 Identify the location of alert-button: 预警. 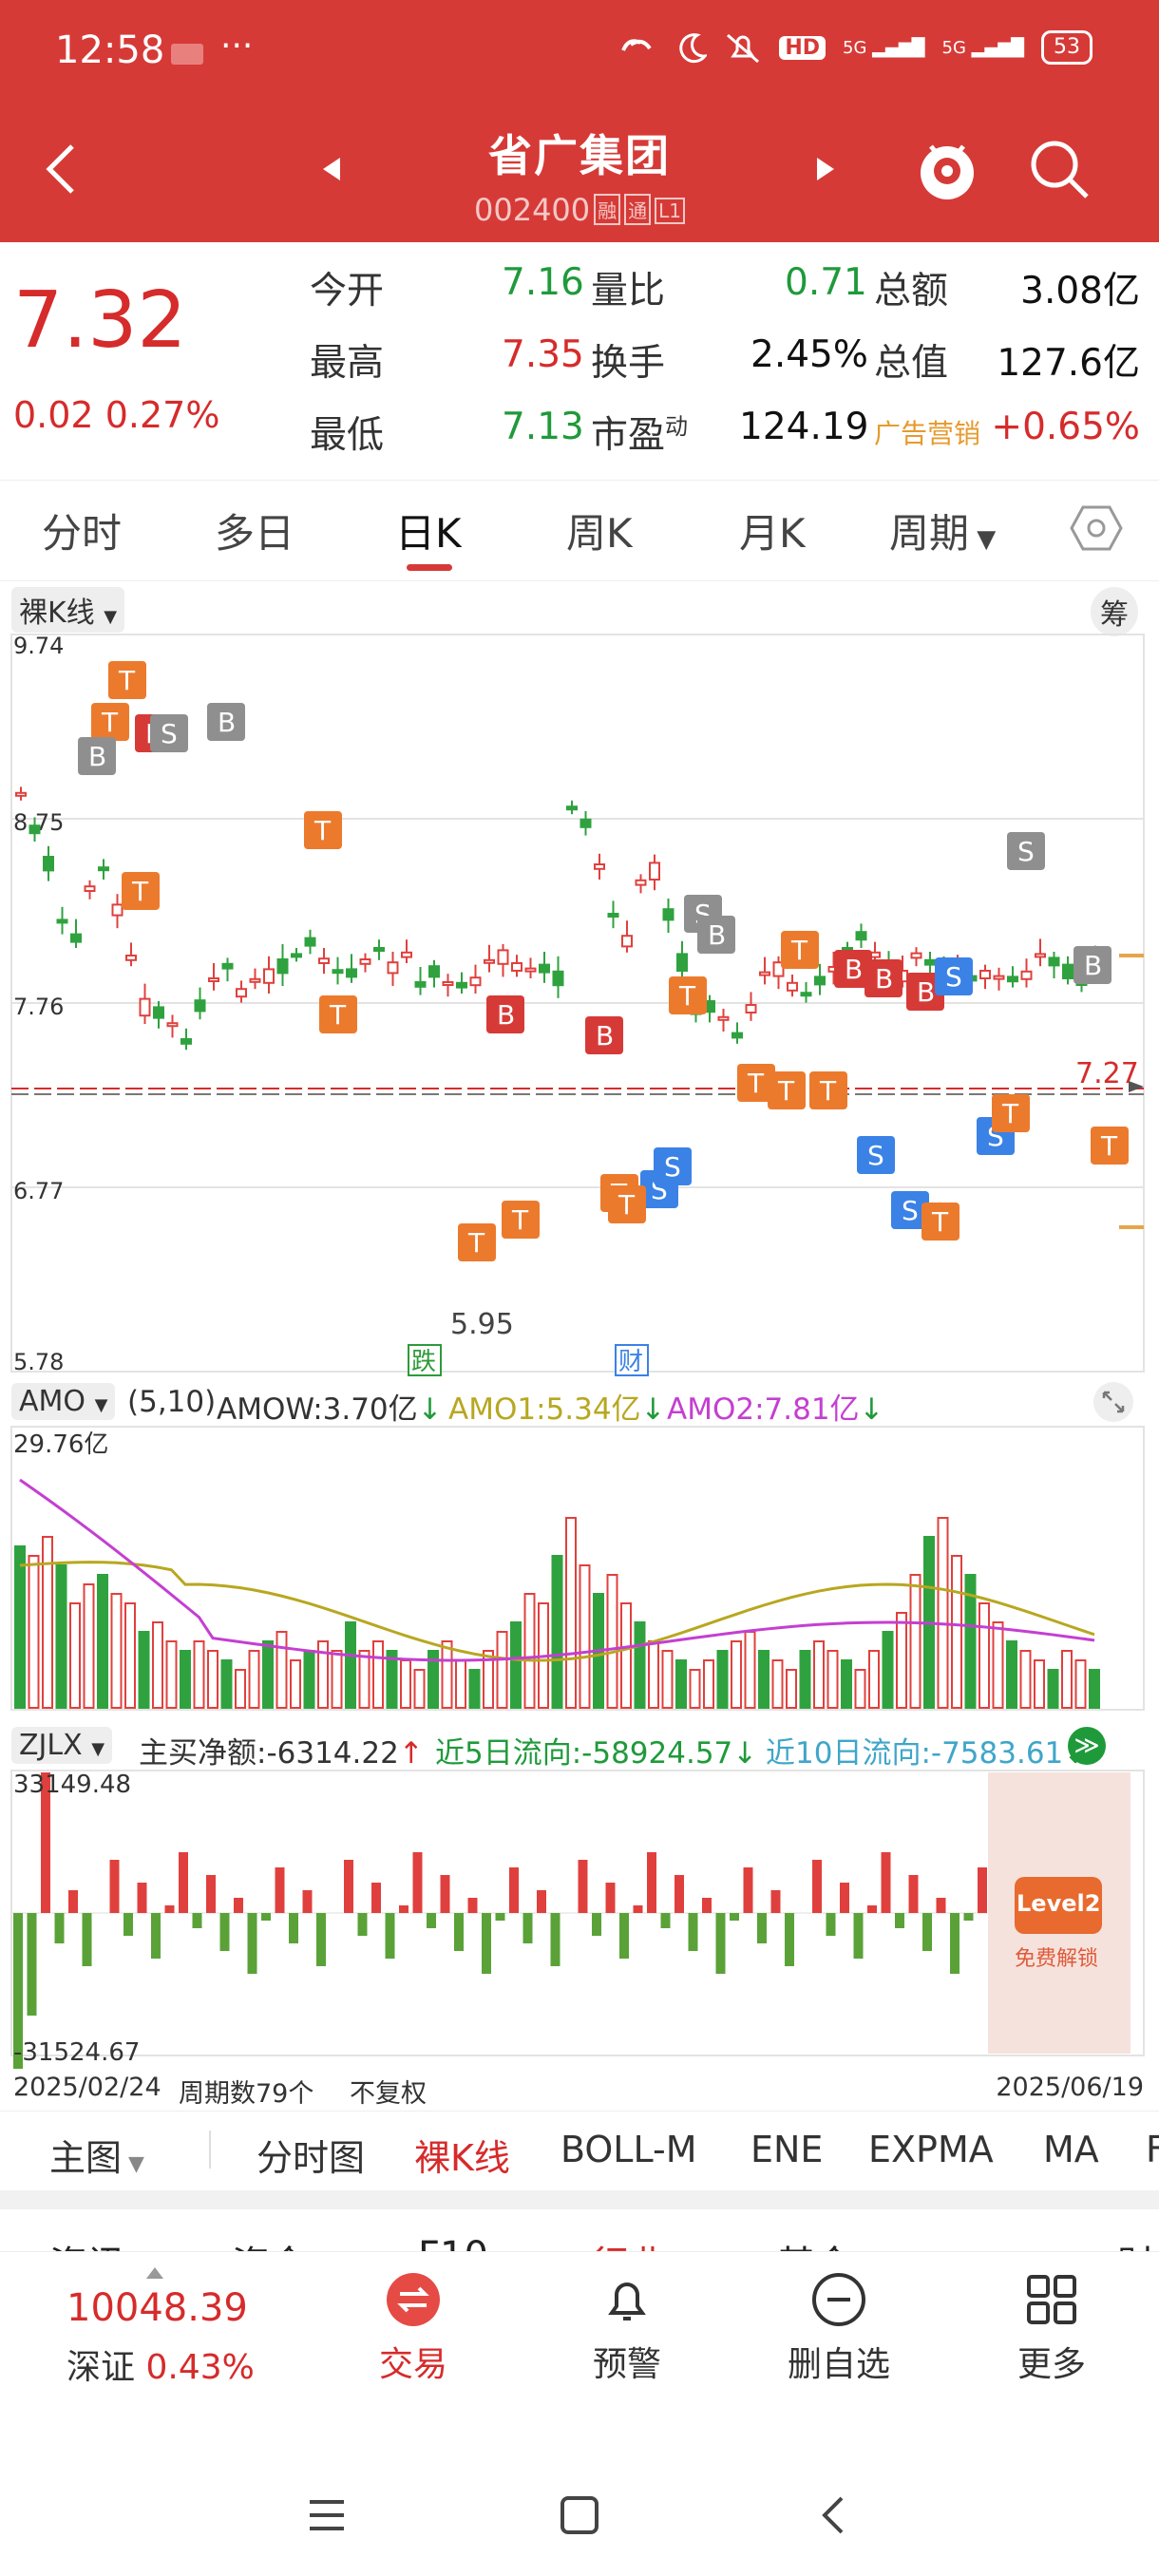
(627, 2328).